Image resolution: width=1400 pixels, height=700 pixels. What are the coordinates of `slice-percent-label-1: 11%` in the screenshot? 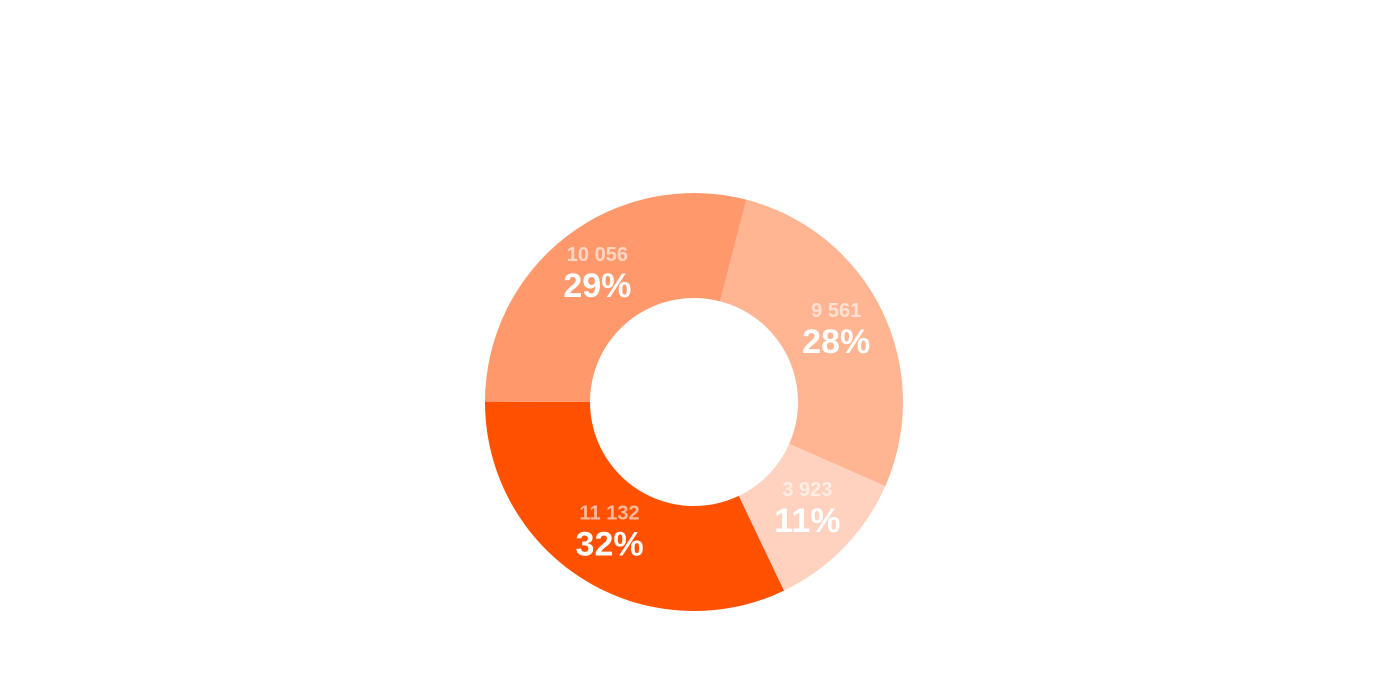 It's located at (807, 521).